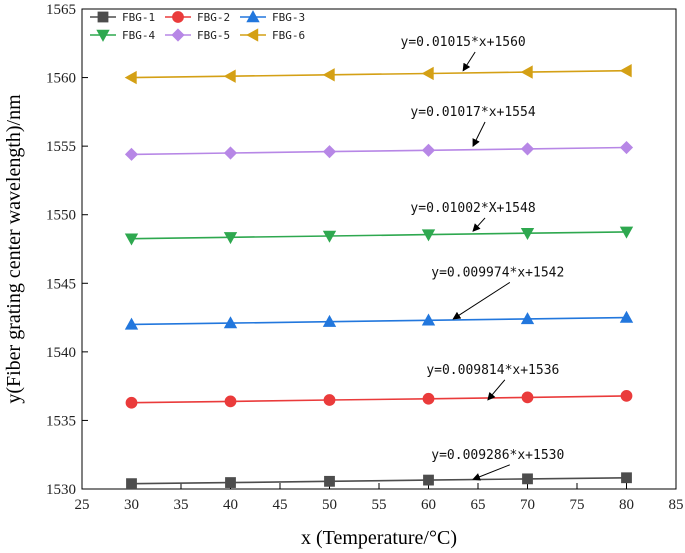 The image size is (685, 553). What do you see at coordinates (379, 505) in the screenshot?
I see `x-tick-label: 55` at bounding box center [379, 505].